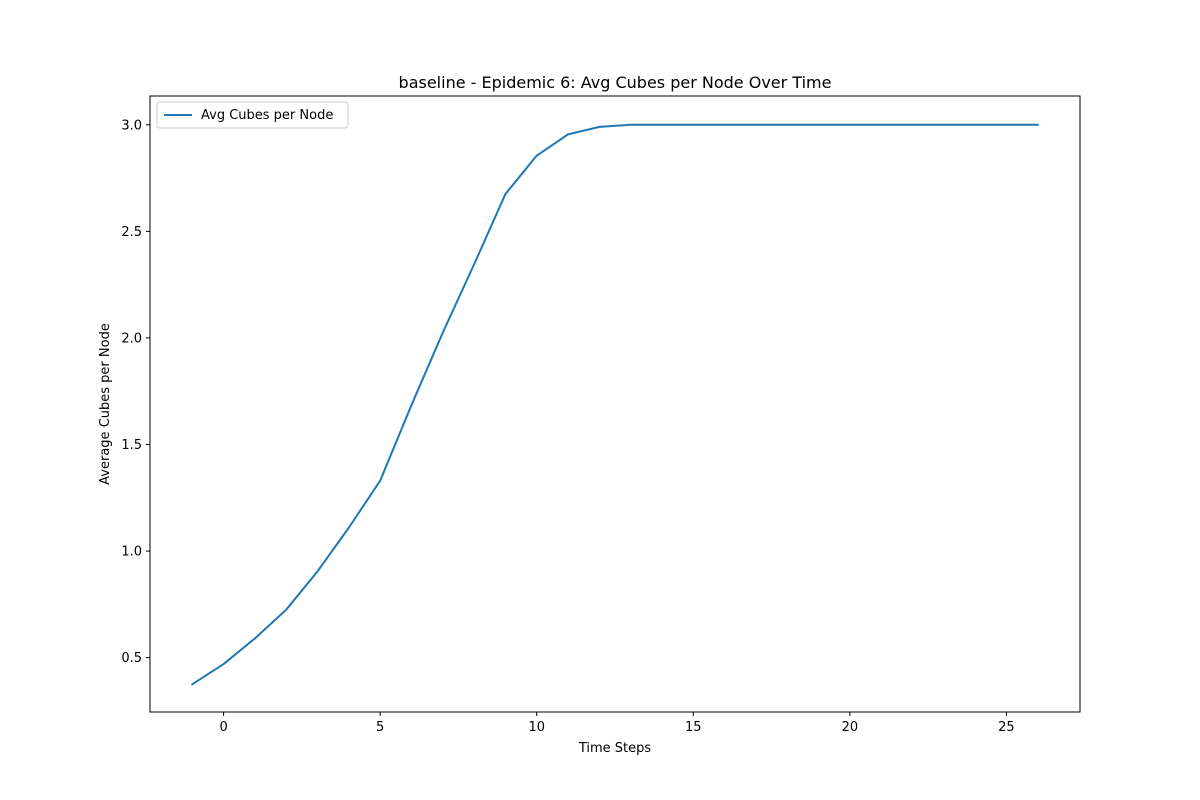 The width and height of the screenshot is (1200, 800). I want to click on y-tick-label: 2.5, so click(131, 232).